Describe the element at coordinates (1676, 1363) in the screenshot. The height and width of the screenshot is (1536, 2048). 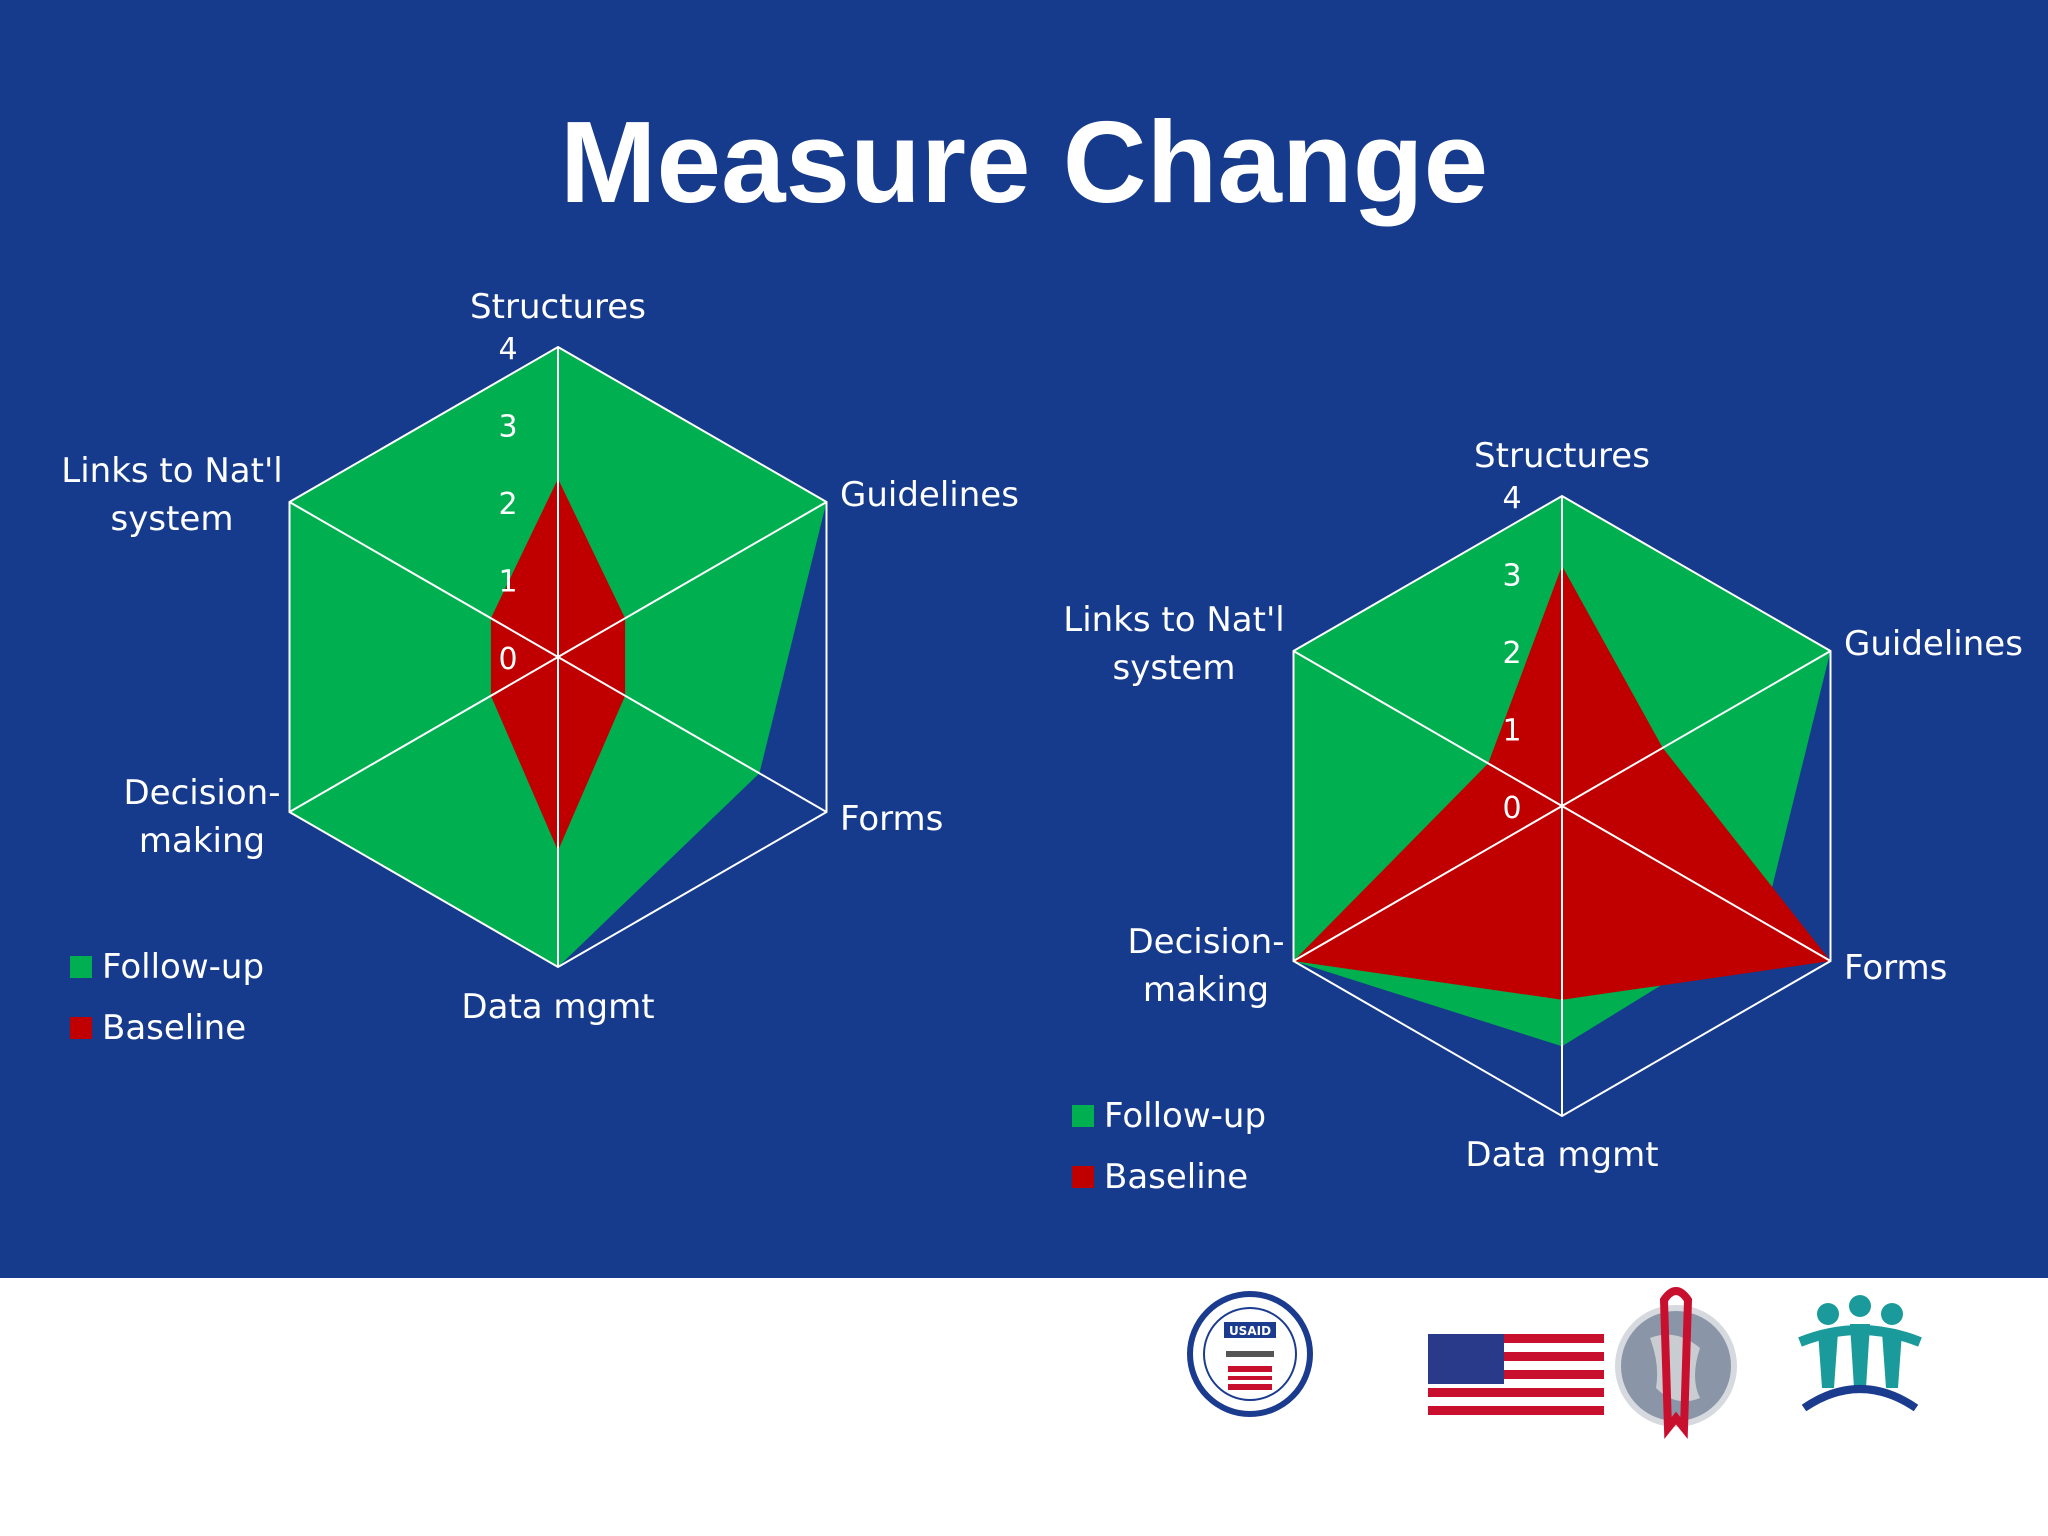
I see `globe-ribbon-icon` at that location.